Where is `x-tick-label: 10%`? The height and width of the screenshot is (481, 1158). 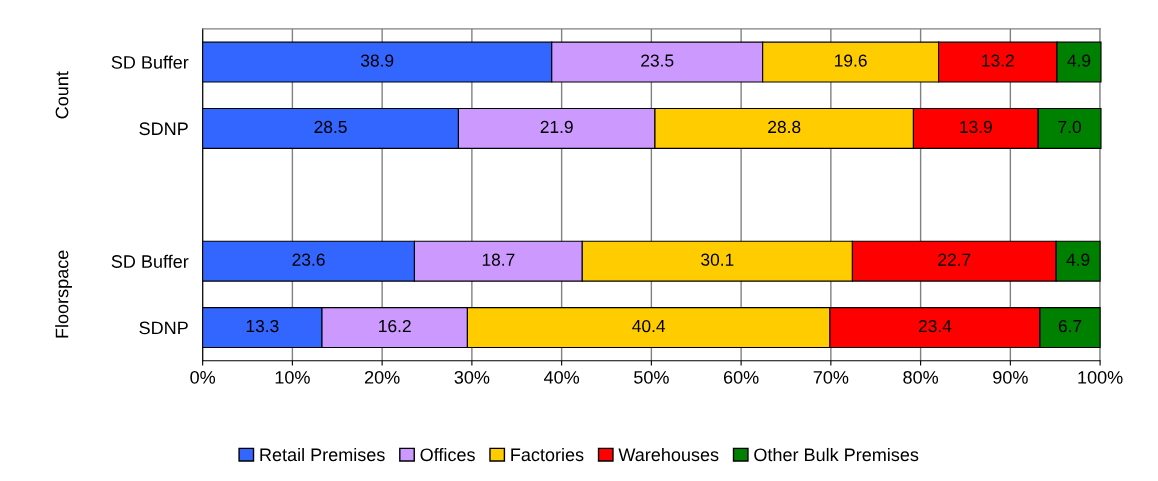
x-tick-label: 10% is located at coordinates (292, 377).